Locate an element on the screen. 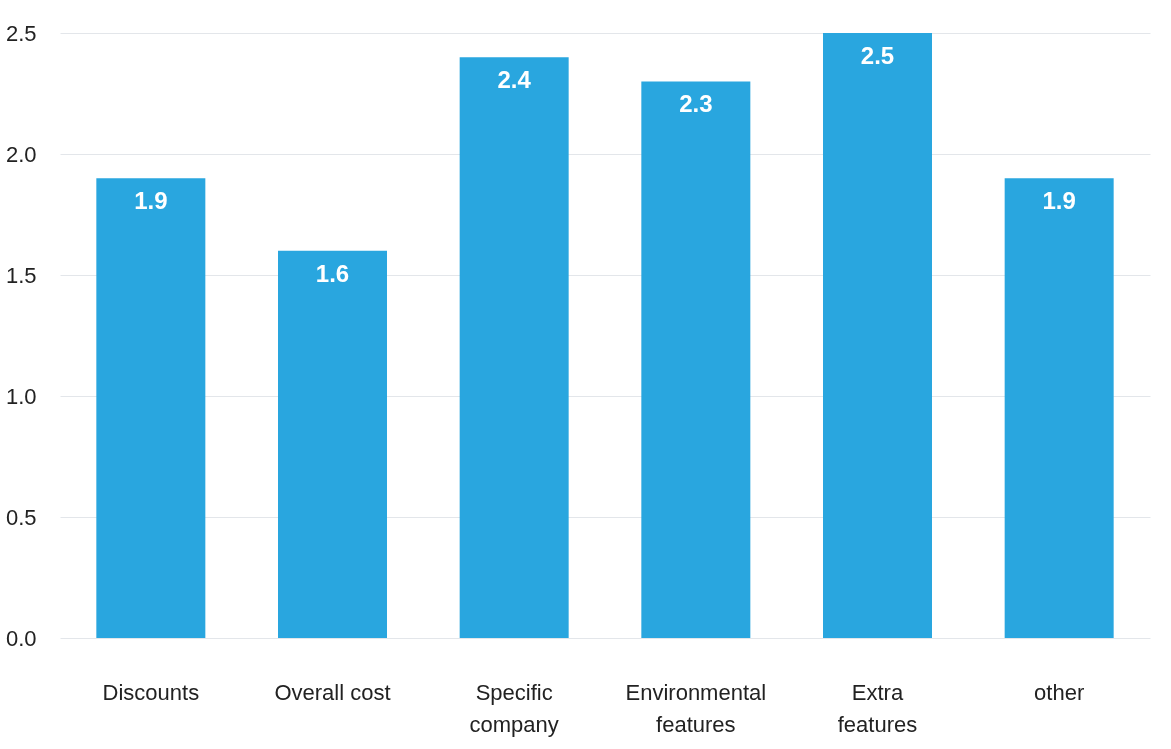  y-tick-label: 2.5 is located at coordinates (21, 33).